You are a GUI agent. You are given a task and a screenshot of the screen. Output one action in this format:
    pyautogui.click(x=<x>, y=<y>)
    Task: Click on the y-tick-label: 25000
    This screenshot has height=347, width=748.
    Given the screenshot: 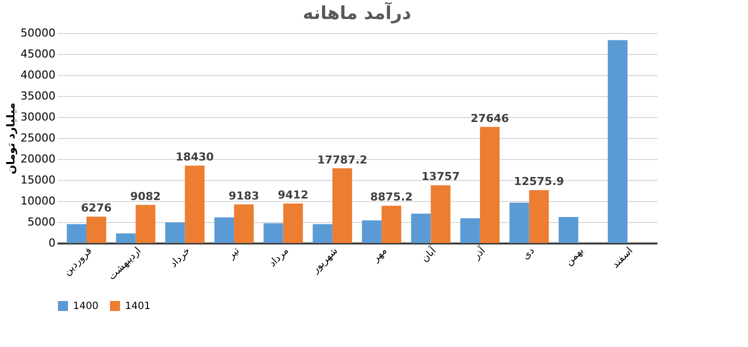 What is the action you would take?
    pyautogui.click(x=38, y=138)
    